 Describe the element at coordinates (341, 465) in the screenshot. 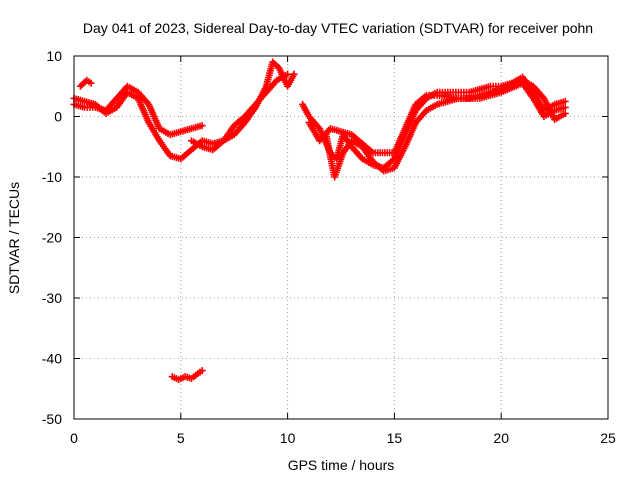

I see `x-axis-title: GPS time / hours` at that location.